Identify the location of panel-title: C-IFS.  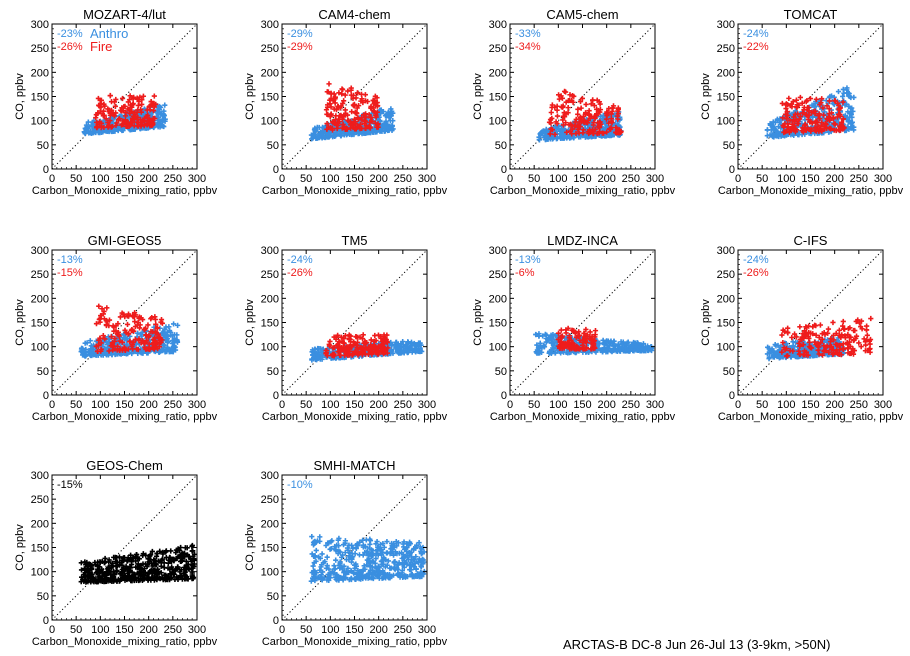
(811, 240).